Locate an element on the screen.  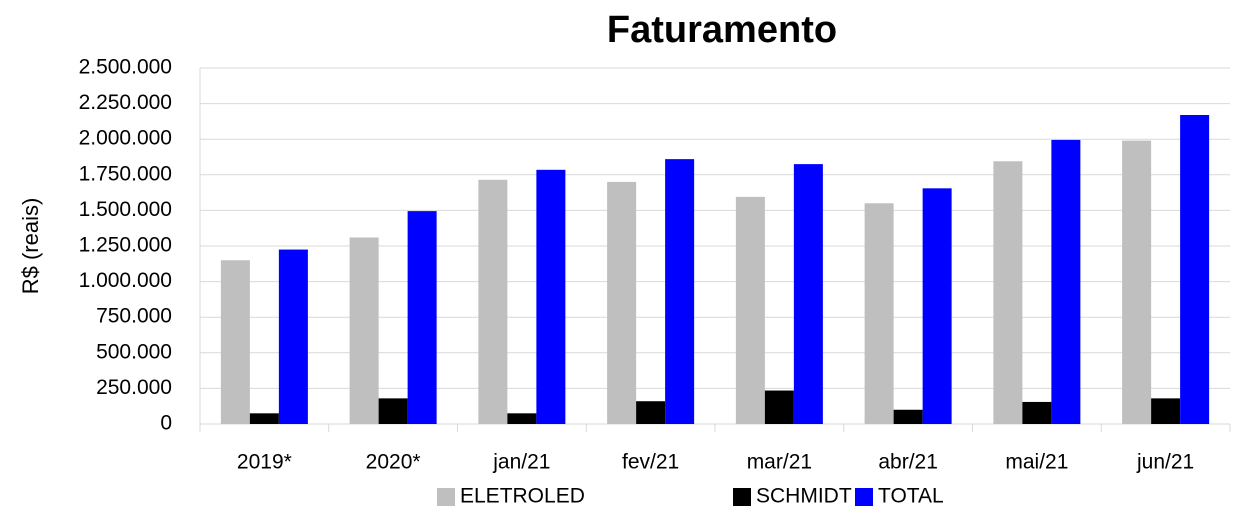
y-tick-label: 1.000.000 is located at coordinates (125, 280).